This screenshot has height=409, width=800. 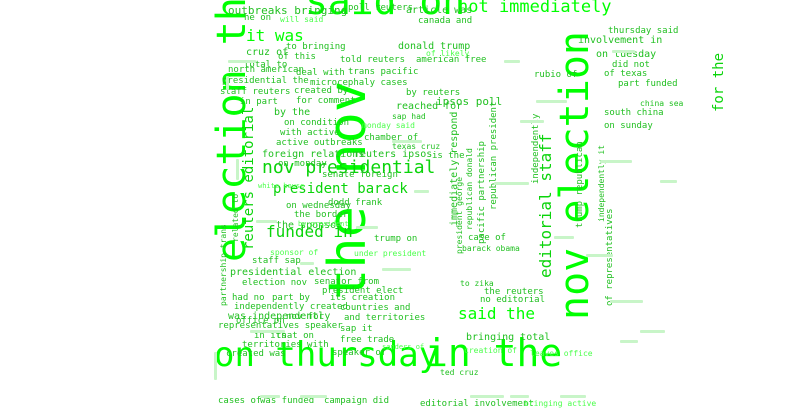 I want to click on cloud-word: presidential the, so click(x=265, y=81).